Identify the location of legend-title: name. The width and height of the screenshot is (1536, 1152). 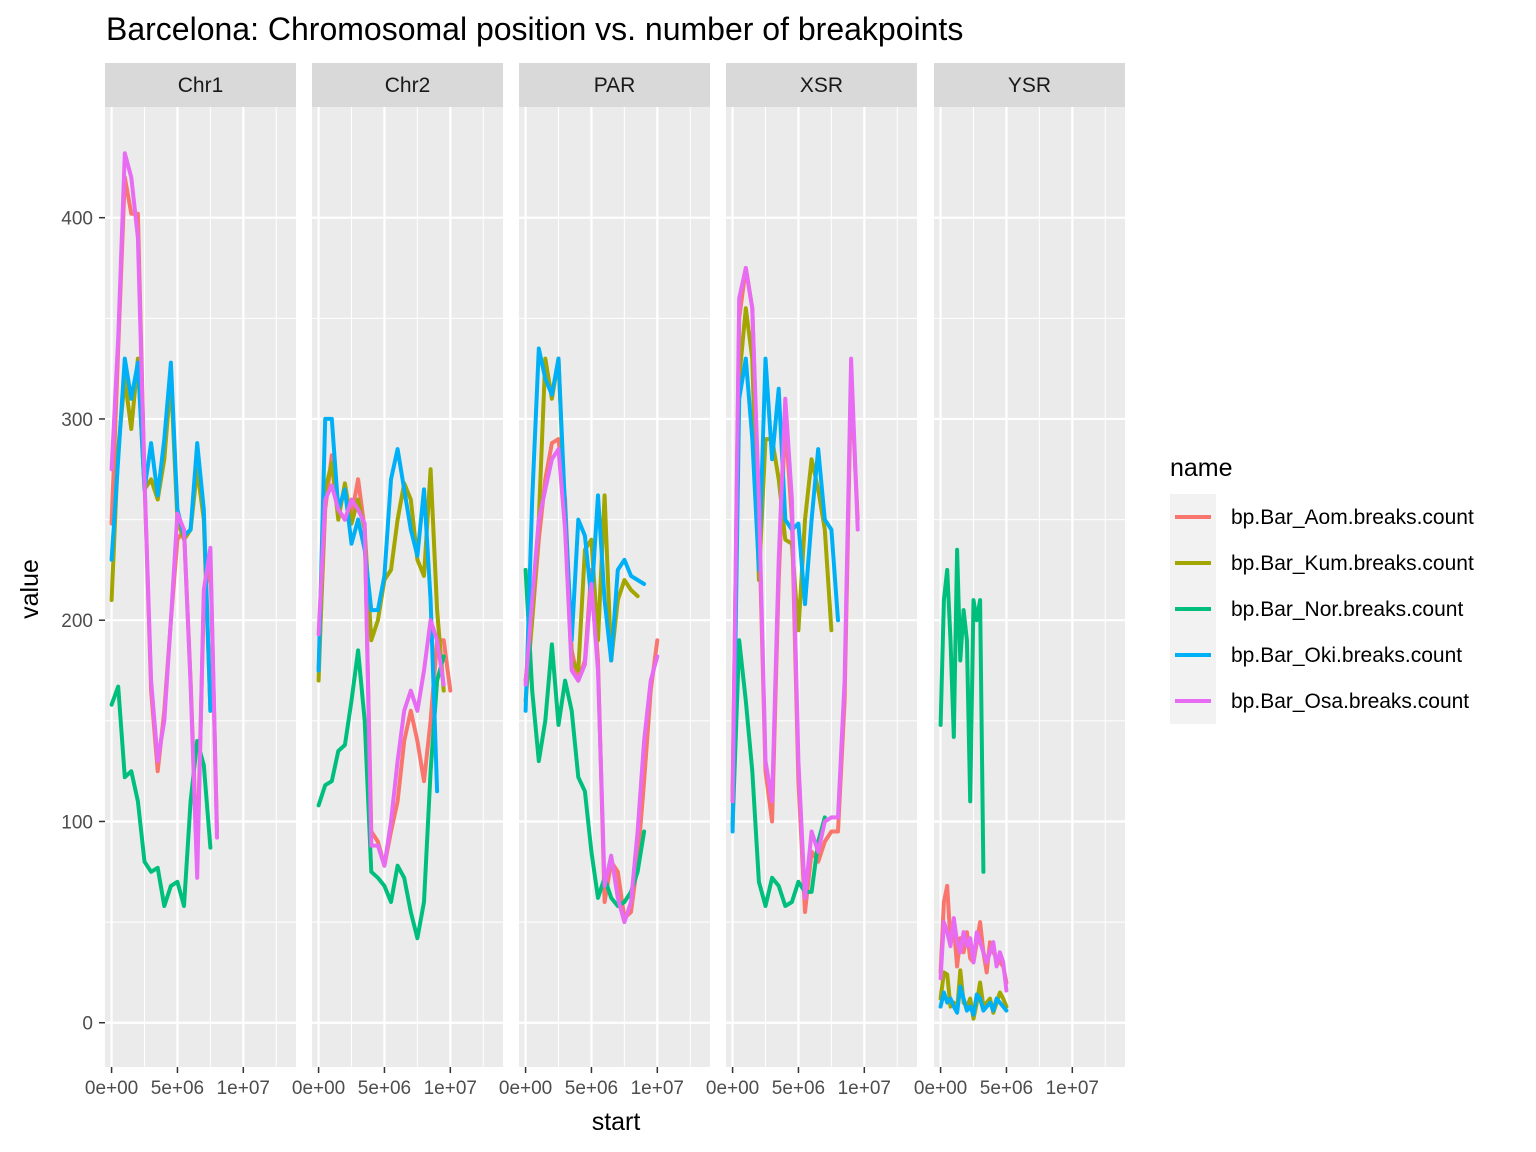
(1201, 468).